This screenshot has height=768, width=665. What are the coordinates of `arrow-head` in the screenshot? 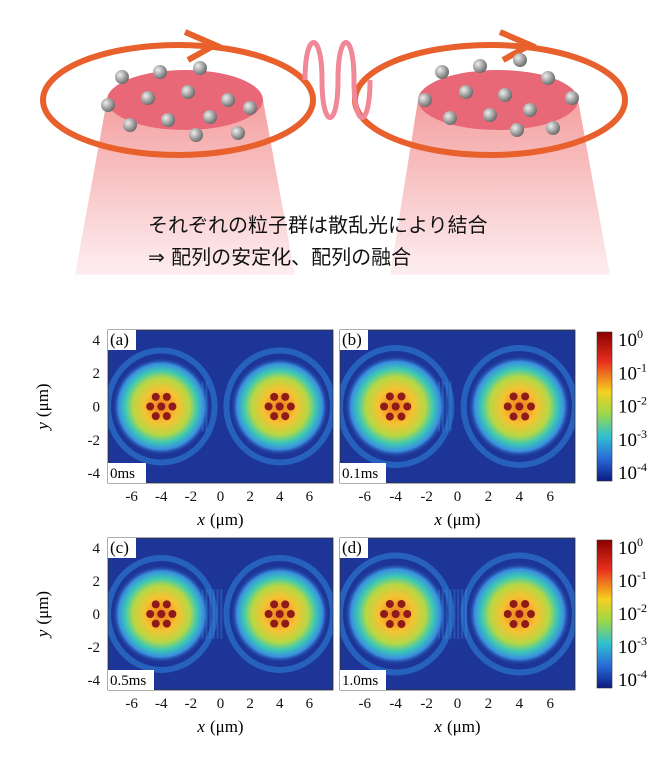 It's located at (517, 46).